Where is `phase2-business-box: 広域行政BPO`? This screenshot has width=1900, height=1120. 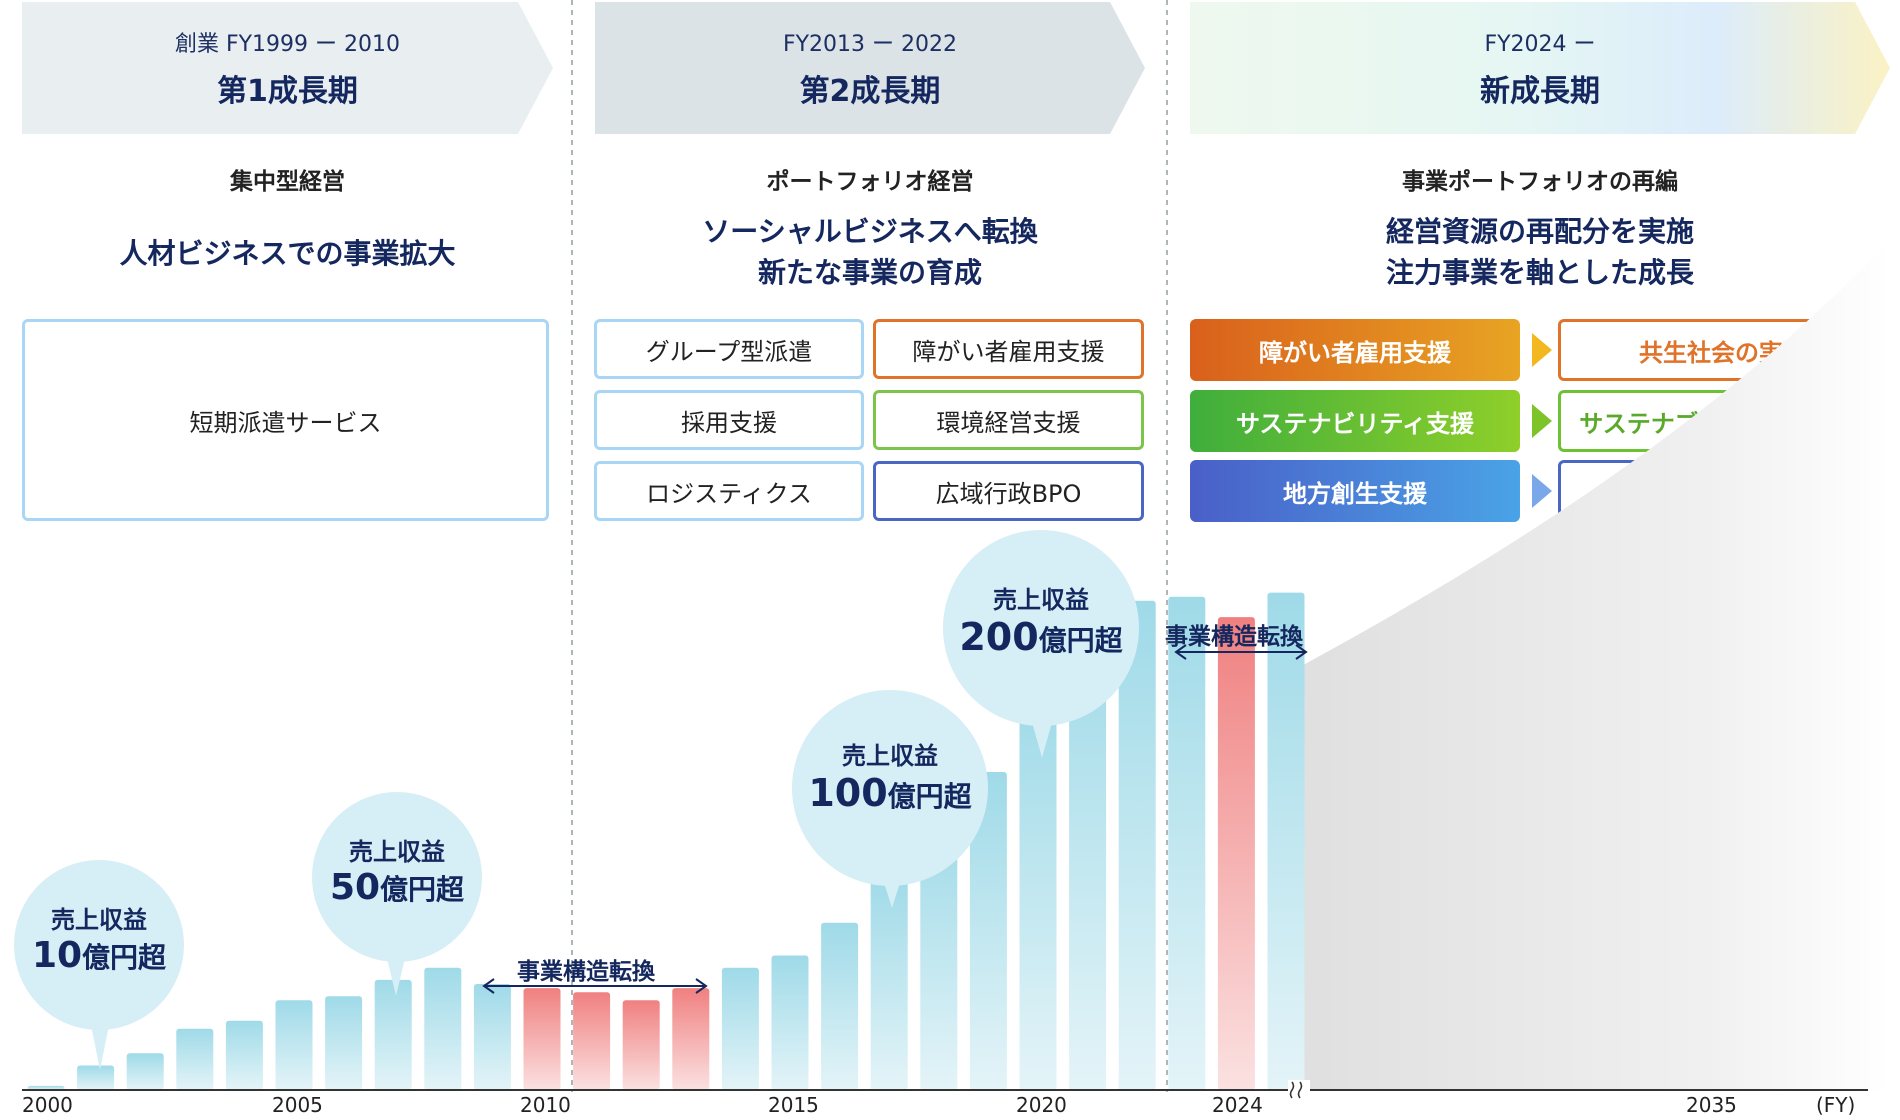
phase2-business-box: 広域行政BPO is located at coordinates (1008, 491).